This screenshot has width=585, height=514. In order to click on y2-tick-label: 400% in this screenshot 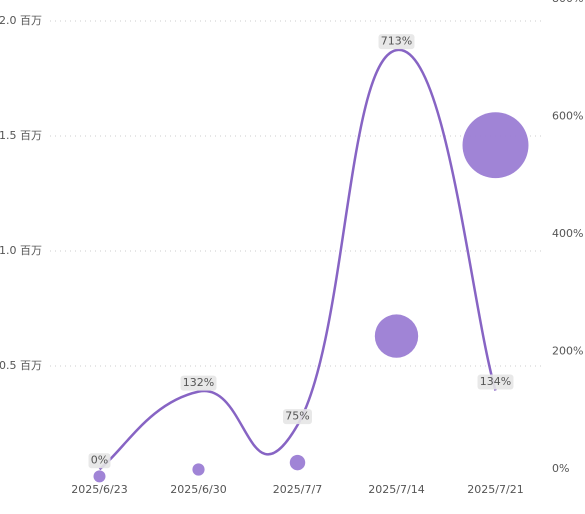, I will do `click(567, 233)`.